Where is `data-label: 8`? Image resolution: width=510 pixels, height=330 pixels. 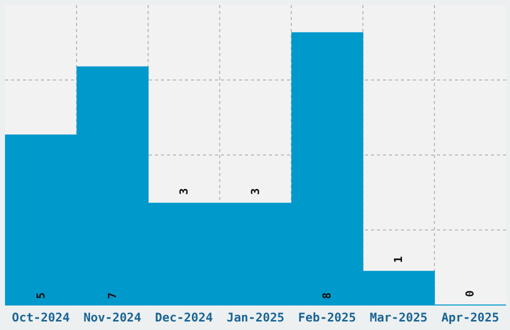 data-label: 8 is located at coordinates (327, 295).